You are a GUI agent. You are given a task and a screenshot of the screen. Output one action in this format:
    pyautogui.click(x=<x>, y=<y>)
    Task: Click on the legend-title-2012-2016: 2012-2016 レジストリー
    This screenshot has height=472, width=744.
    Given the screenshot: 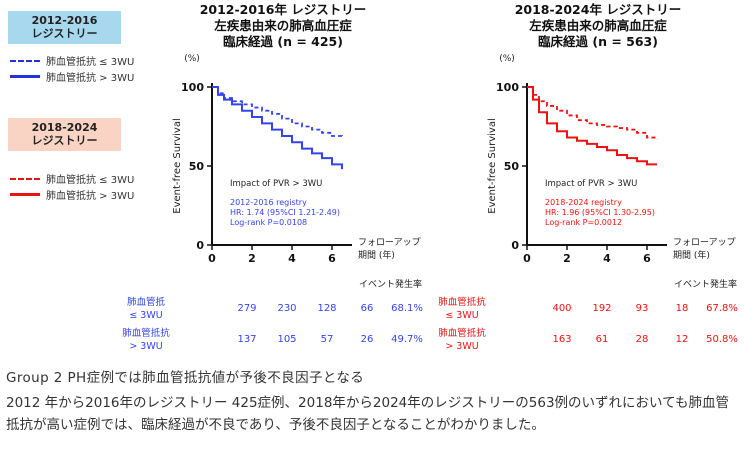 What is the action you would take?
    pyautogui.click(x=64, y=27)
    